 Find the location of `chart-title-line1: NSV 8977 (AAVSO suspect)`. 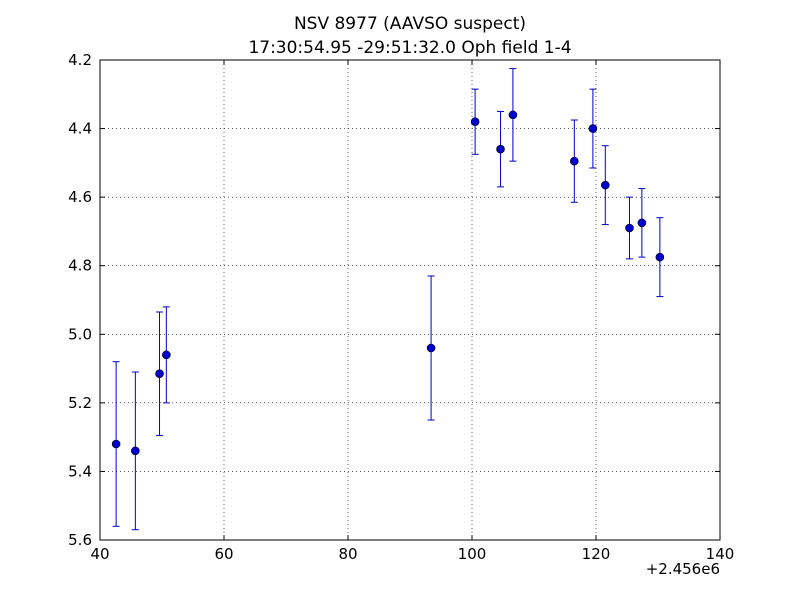

chart-title-line1: NSV 8977 (AAVSO suspect) is located at coordinates (410, 24).